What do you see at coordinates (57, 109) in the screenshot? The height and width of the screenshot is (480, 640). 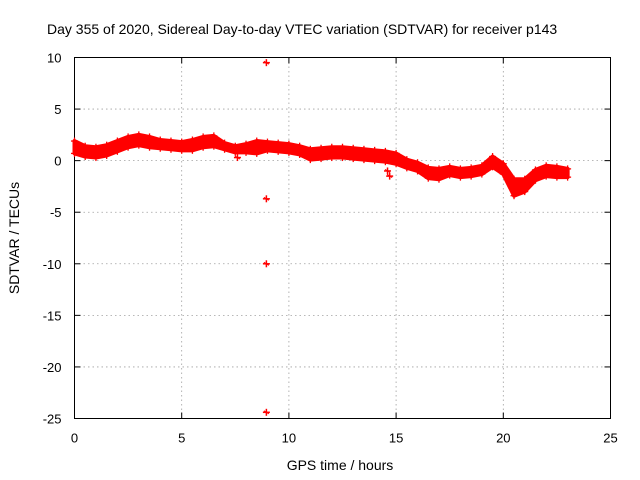 I see `y-tick-label: 5` at bounding box center [57, 109].